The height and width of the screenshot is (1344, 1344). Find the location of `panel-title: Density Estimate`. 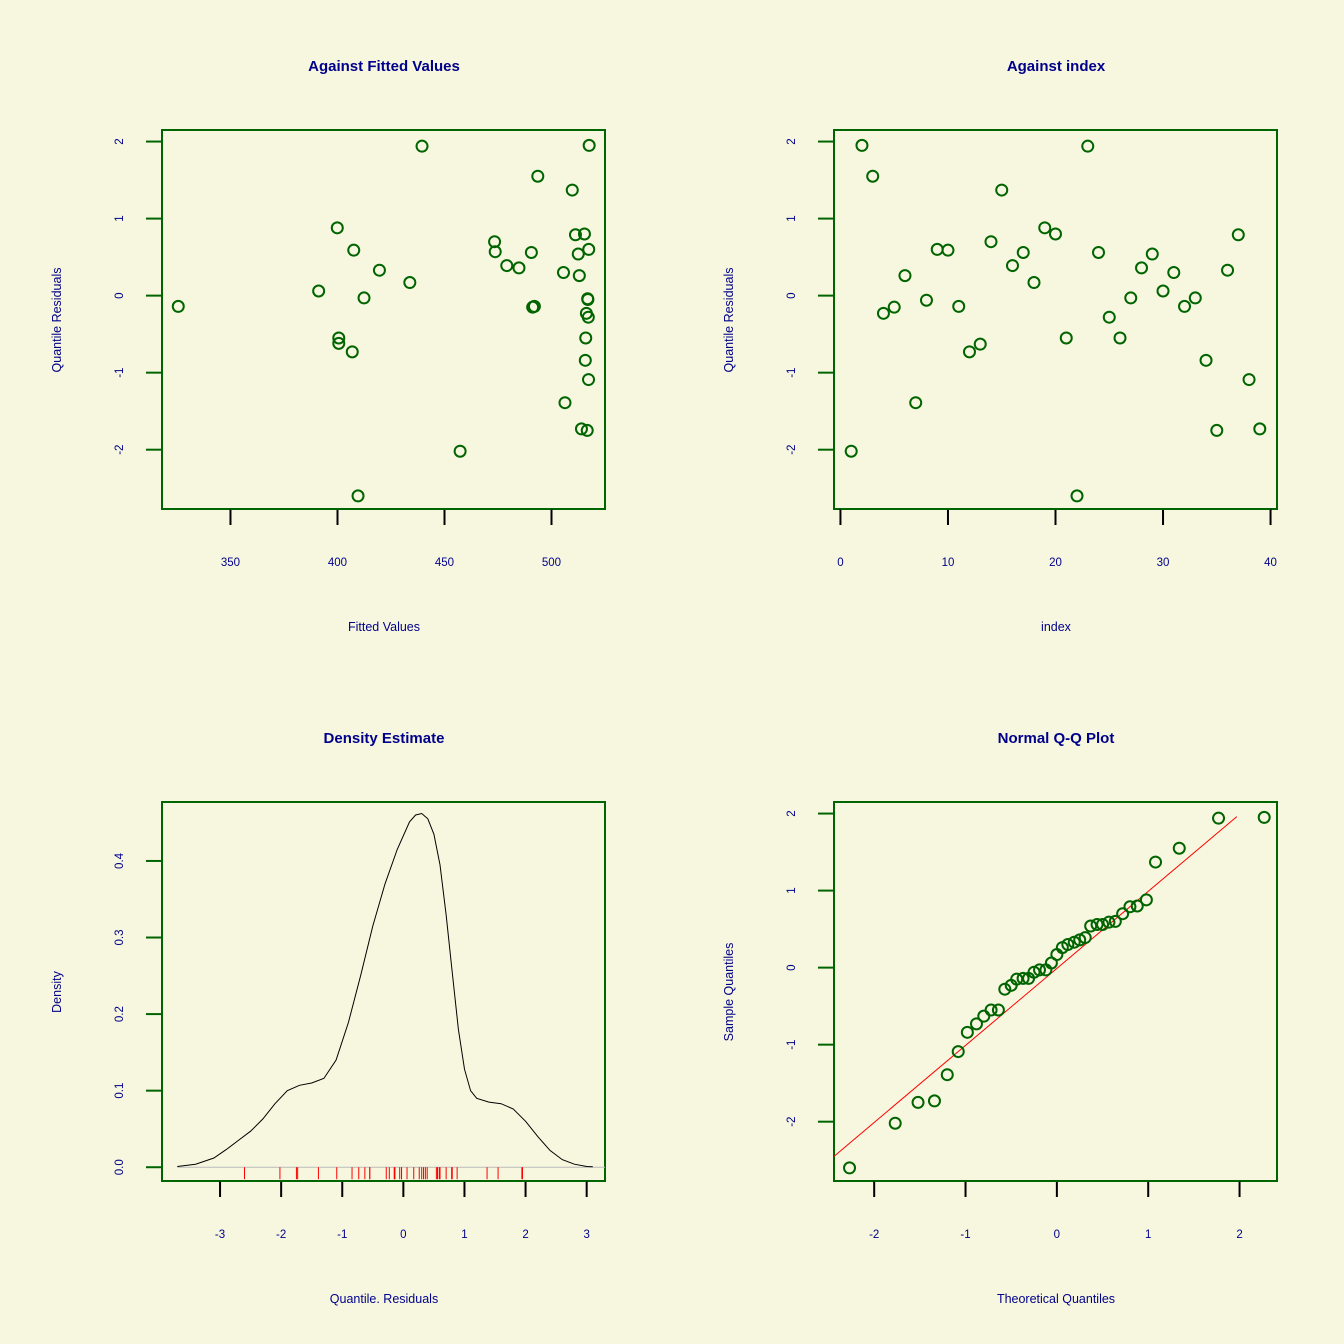

panel-title: Density Estimate is located at coordinates (384, 738).